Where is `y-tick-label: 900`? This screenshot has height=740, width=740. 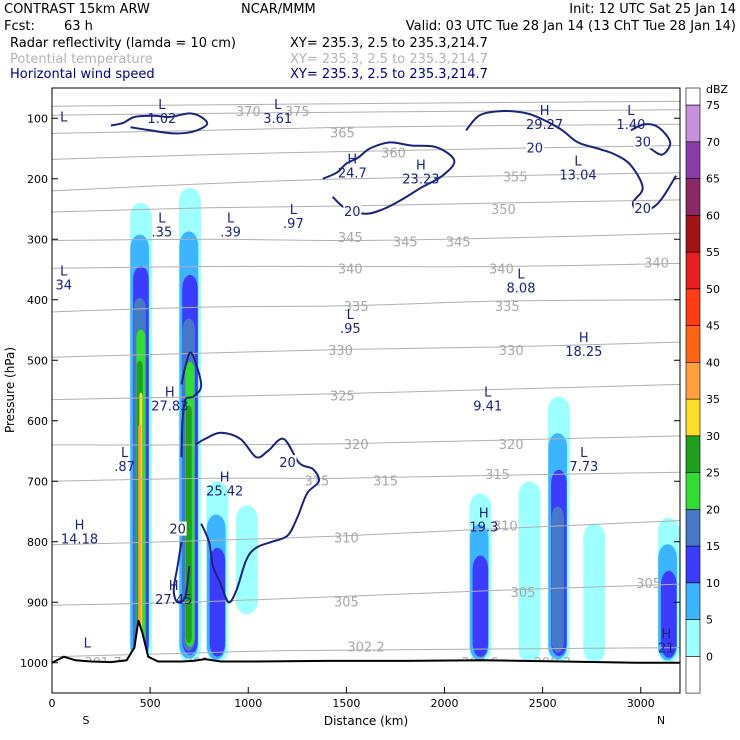
y-tick-label: 900 is located at coordinates (37, 602).